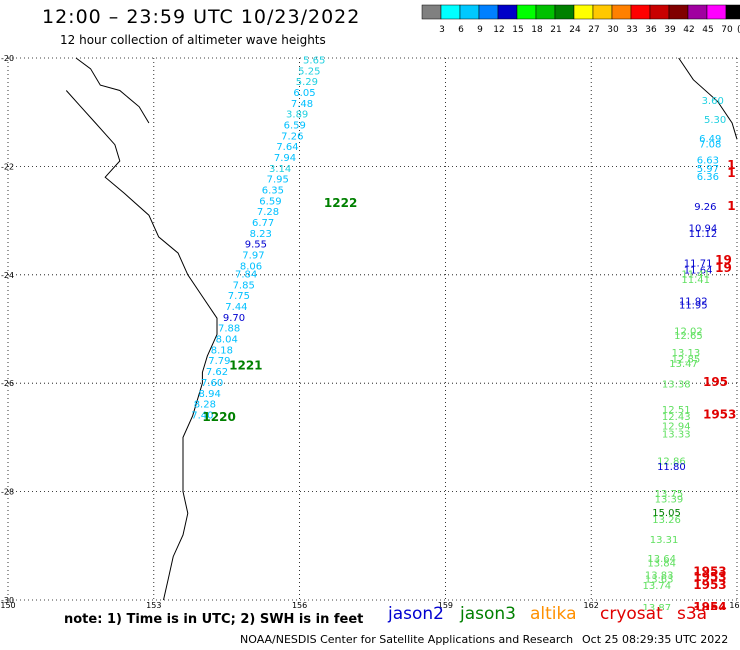 The width and height of the screenshot is (740, 650). What do you see at coordinates (202, 415) in the screenshot?
I see `wave-height-value: 7.40` at bounding box center [202, 415].